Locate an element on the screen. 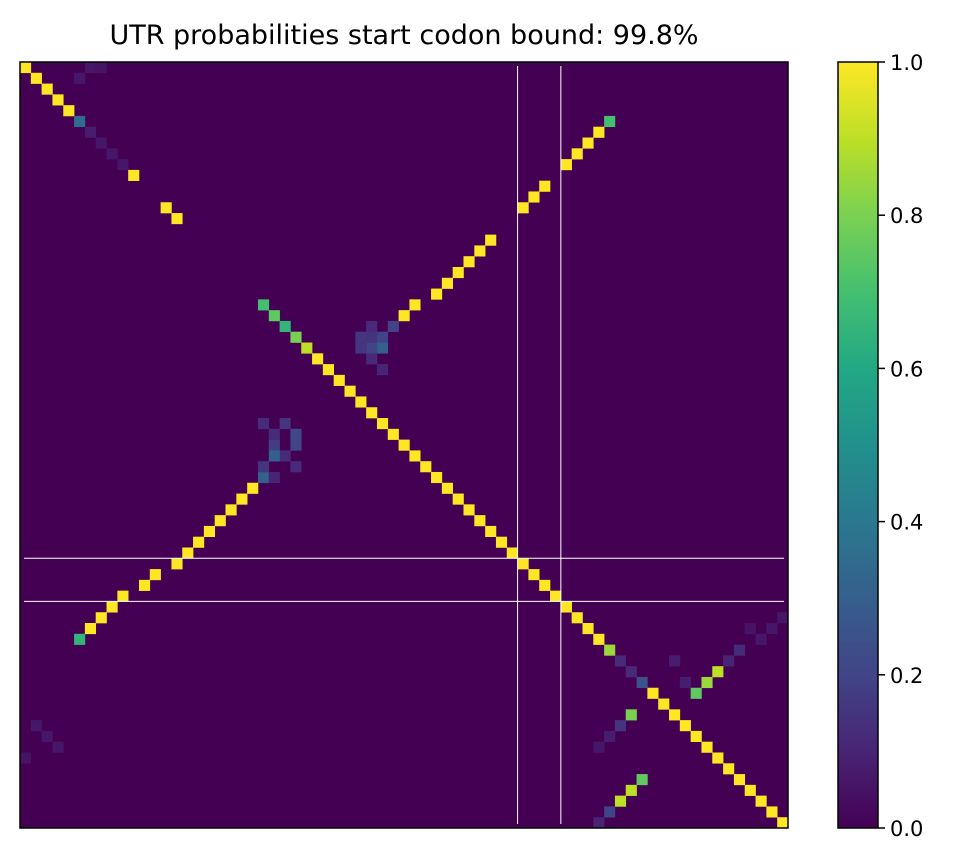  colorbar-ticks: 0.0 0.2 0.4 0.6 0.8 1.0 is located at coordinates (900, 446).